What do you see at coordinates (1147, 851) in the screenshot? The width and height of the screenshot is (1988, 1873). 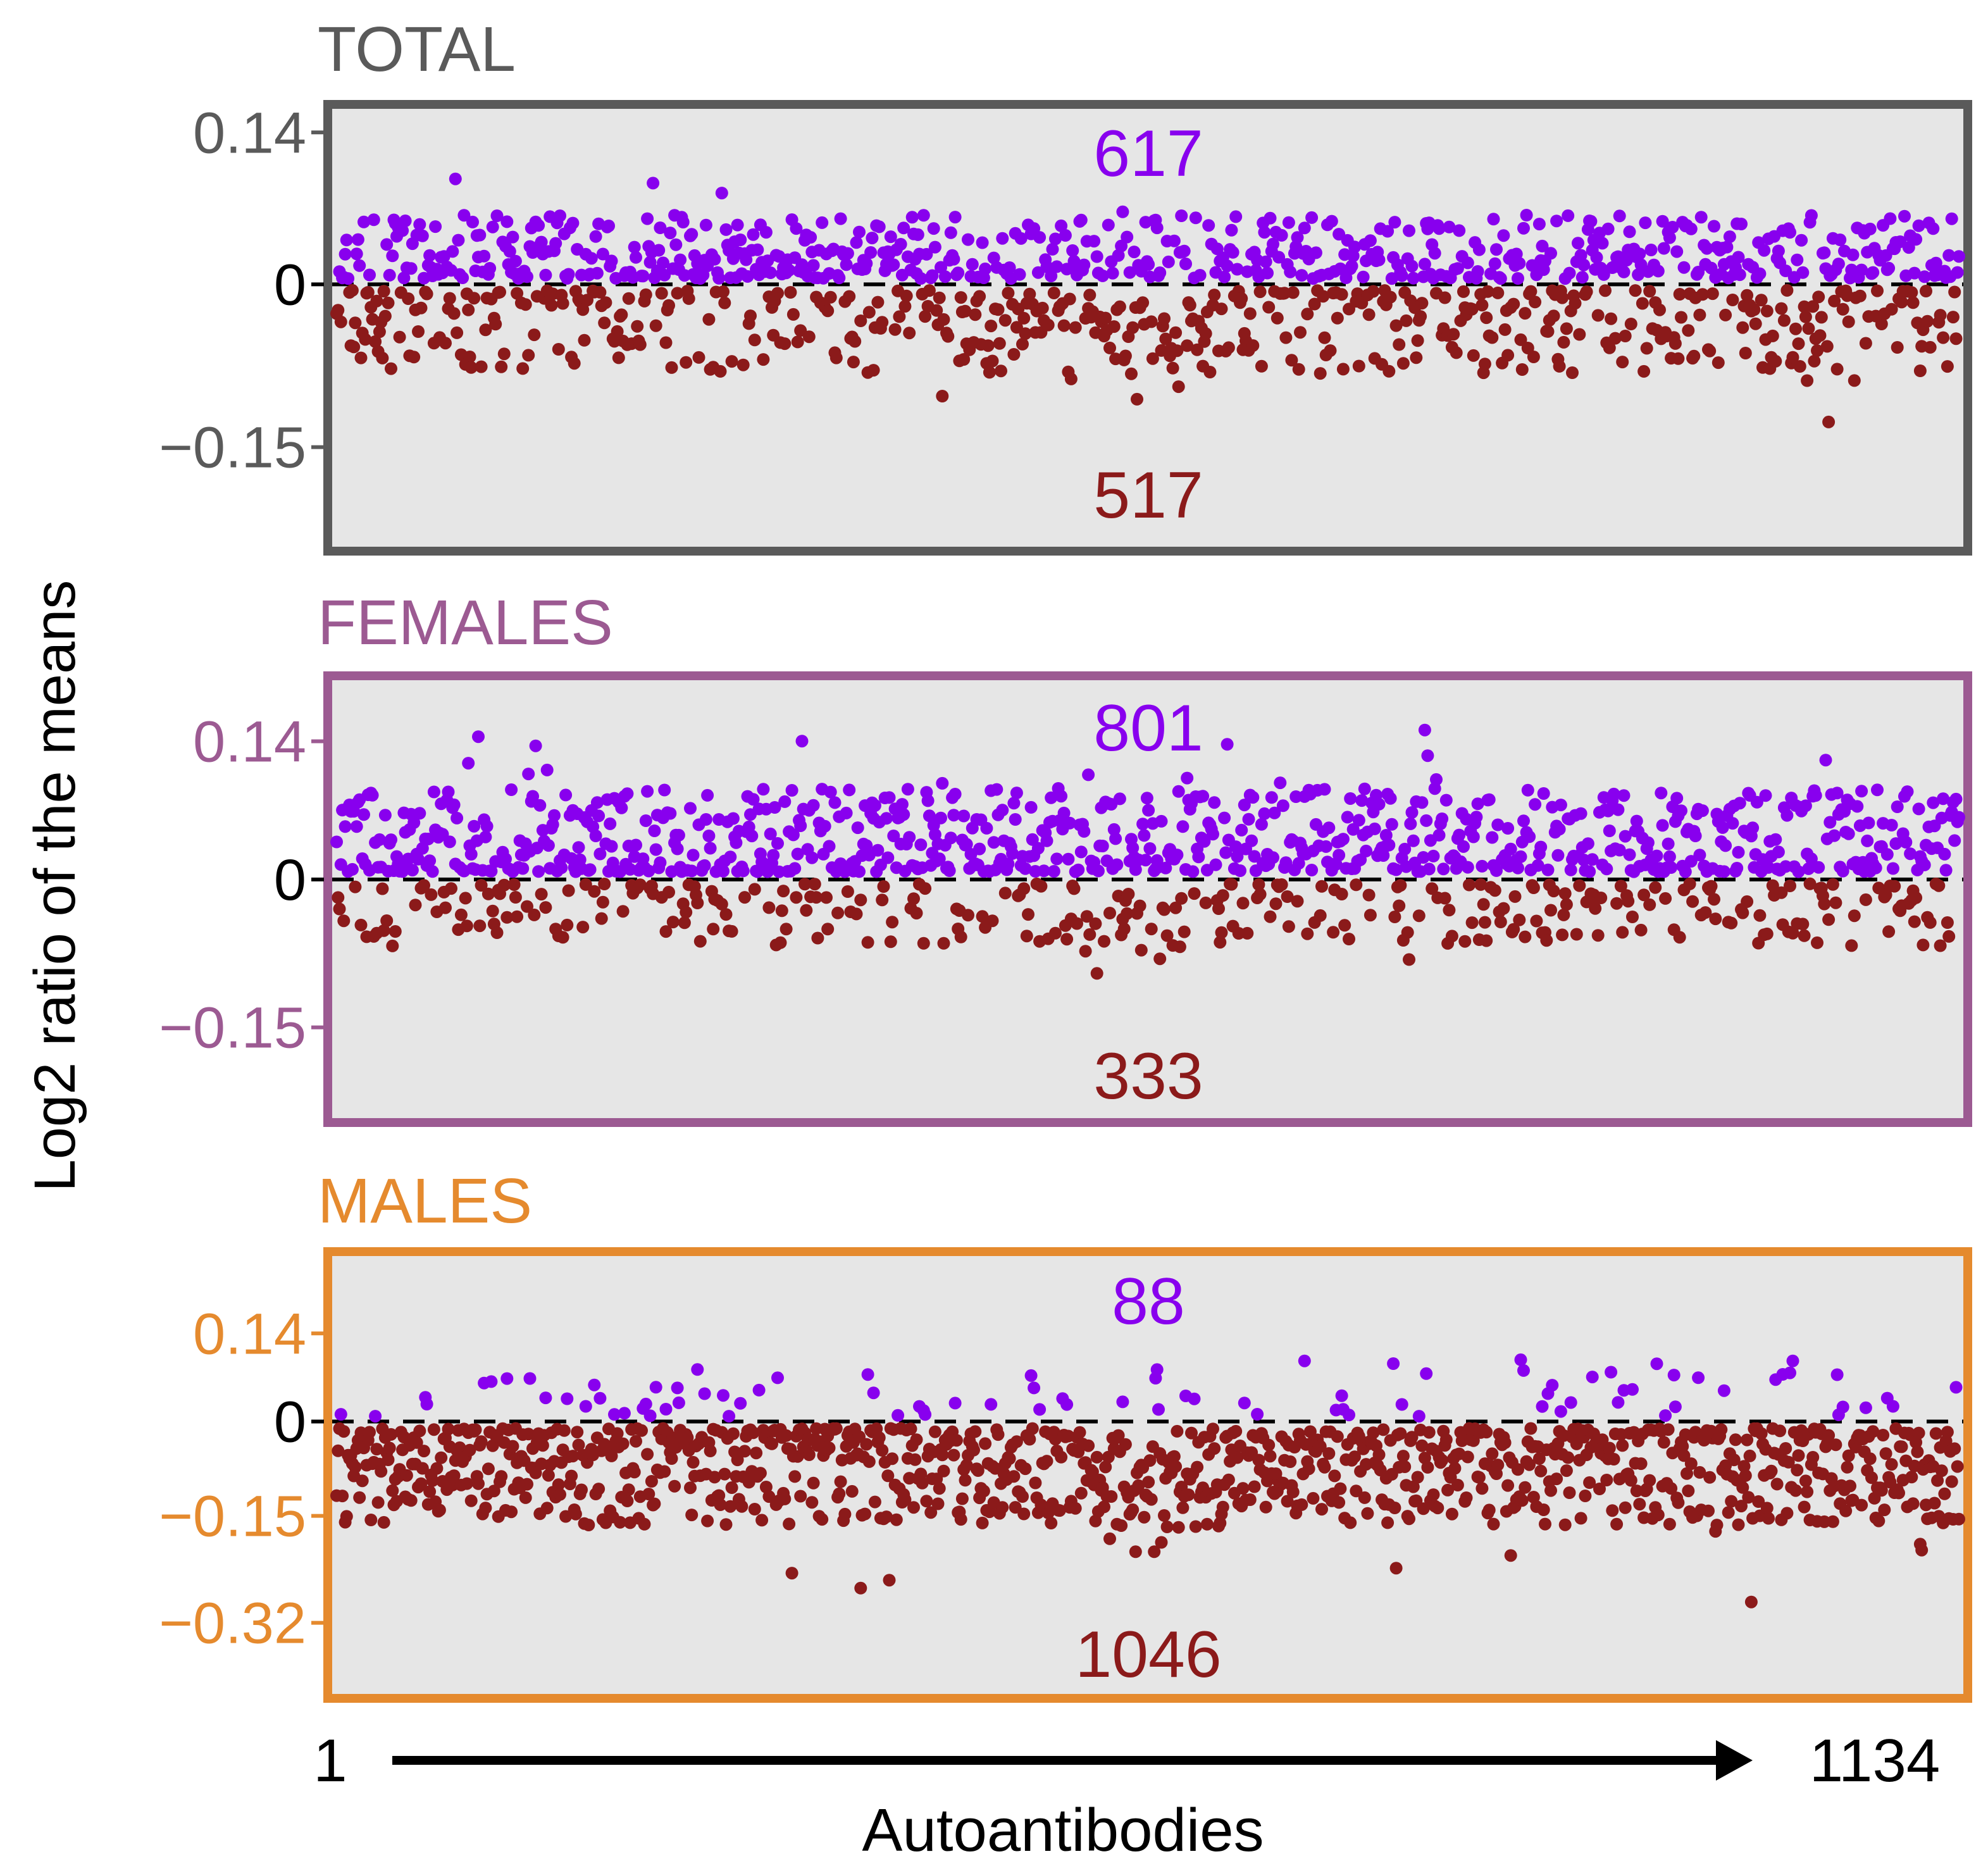 I see `points-females` at bounding box center [1147, 851].